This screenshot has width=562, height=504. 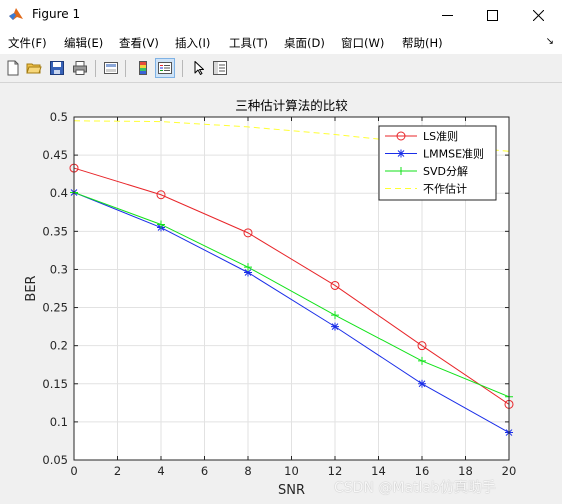 I want to click on maximize-icon, so click(x=492, y=15).